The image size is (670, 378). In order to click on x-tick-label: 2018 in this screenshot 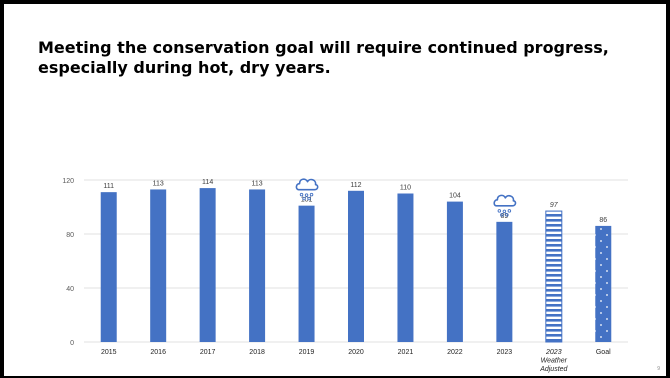, I will do `click(257, 352)`.